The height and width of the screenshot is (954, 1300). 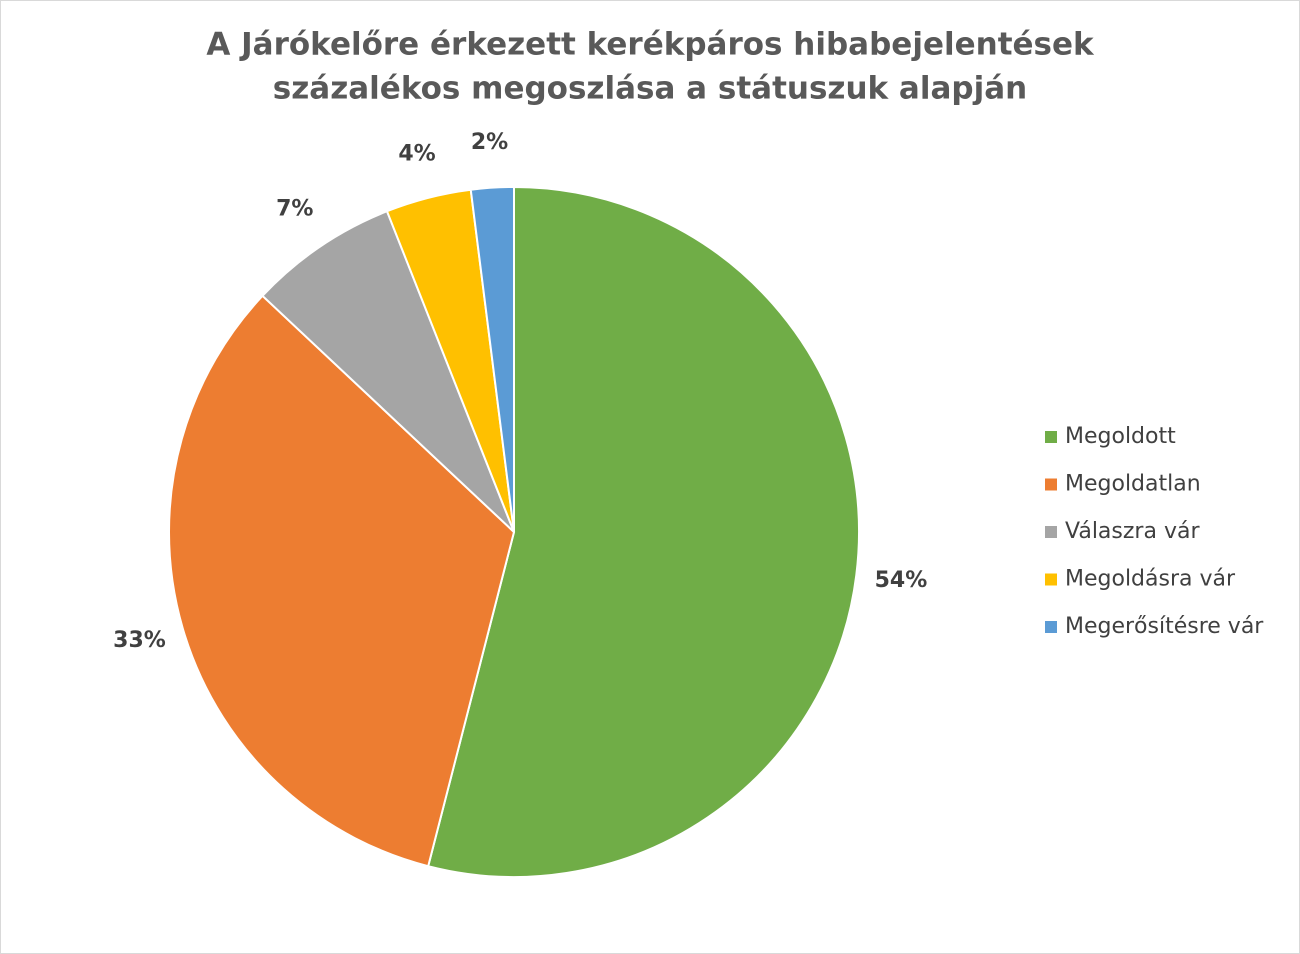 I want to click on data-label: 33%, so click(x=139, y=640).